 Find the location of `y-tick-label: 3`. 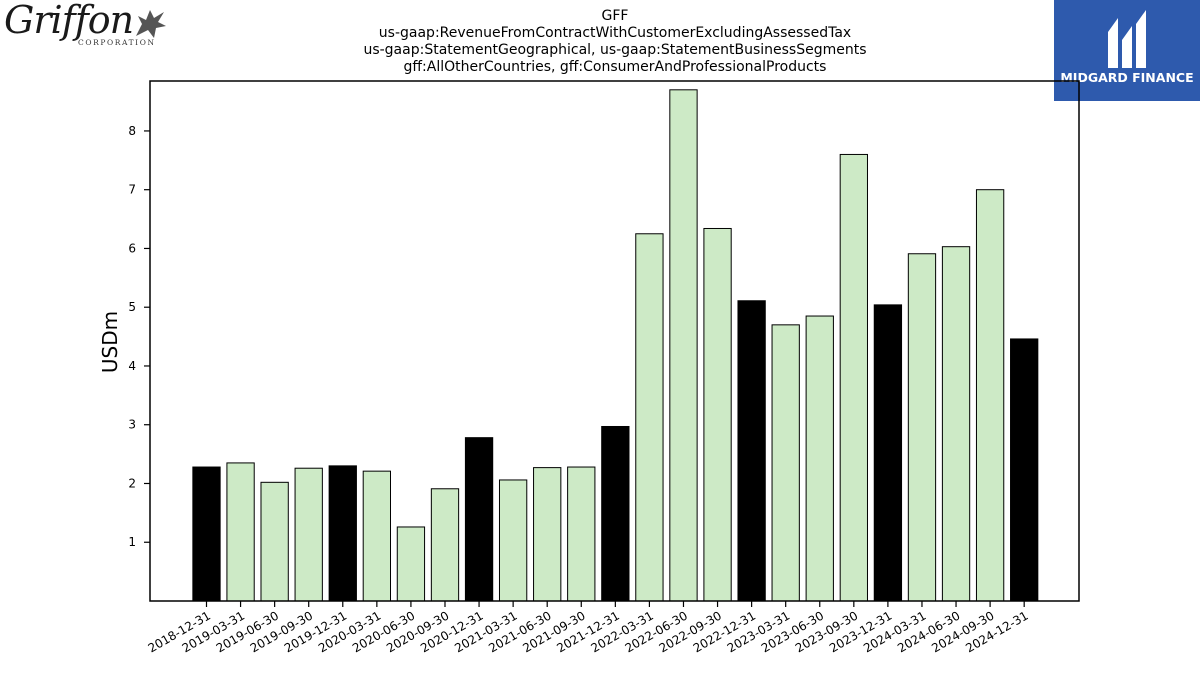

y-tick-label: 3 is located at coordinates (132, 425).